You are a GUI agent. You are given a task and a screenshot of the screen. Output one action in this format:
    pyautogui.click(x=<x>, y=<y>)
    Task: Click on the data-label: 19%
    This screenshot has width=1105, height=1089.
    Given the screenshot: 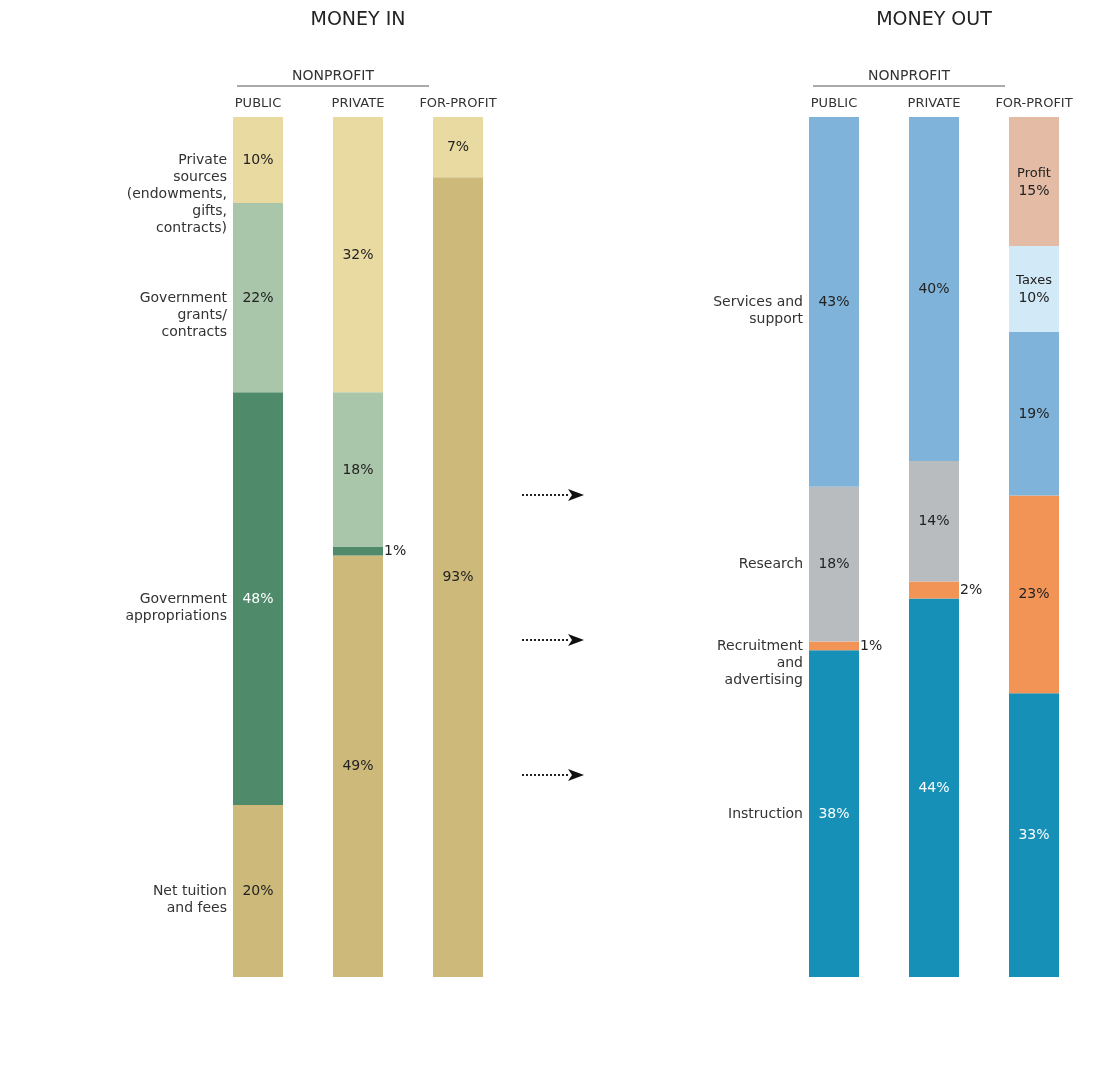 What is the action you would take?
    pyautogui.click(x=1034, y=412)
    